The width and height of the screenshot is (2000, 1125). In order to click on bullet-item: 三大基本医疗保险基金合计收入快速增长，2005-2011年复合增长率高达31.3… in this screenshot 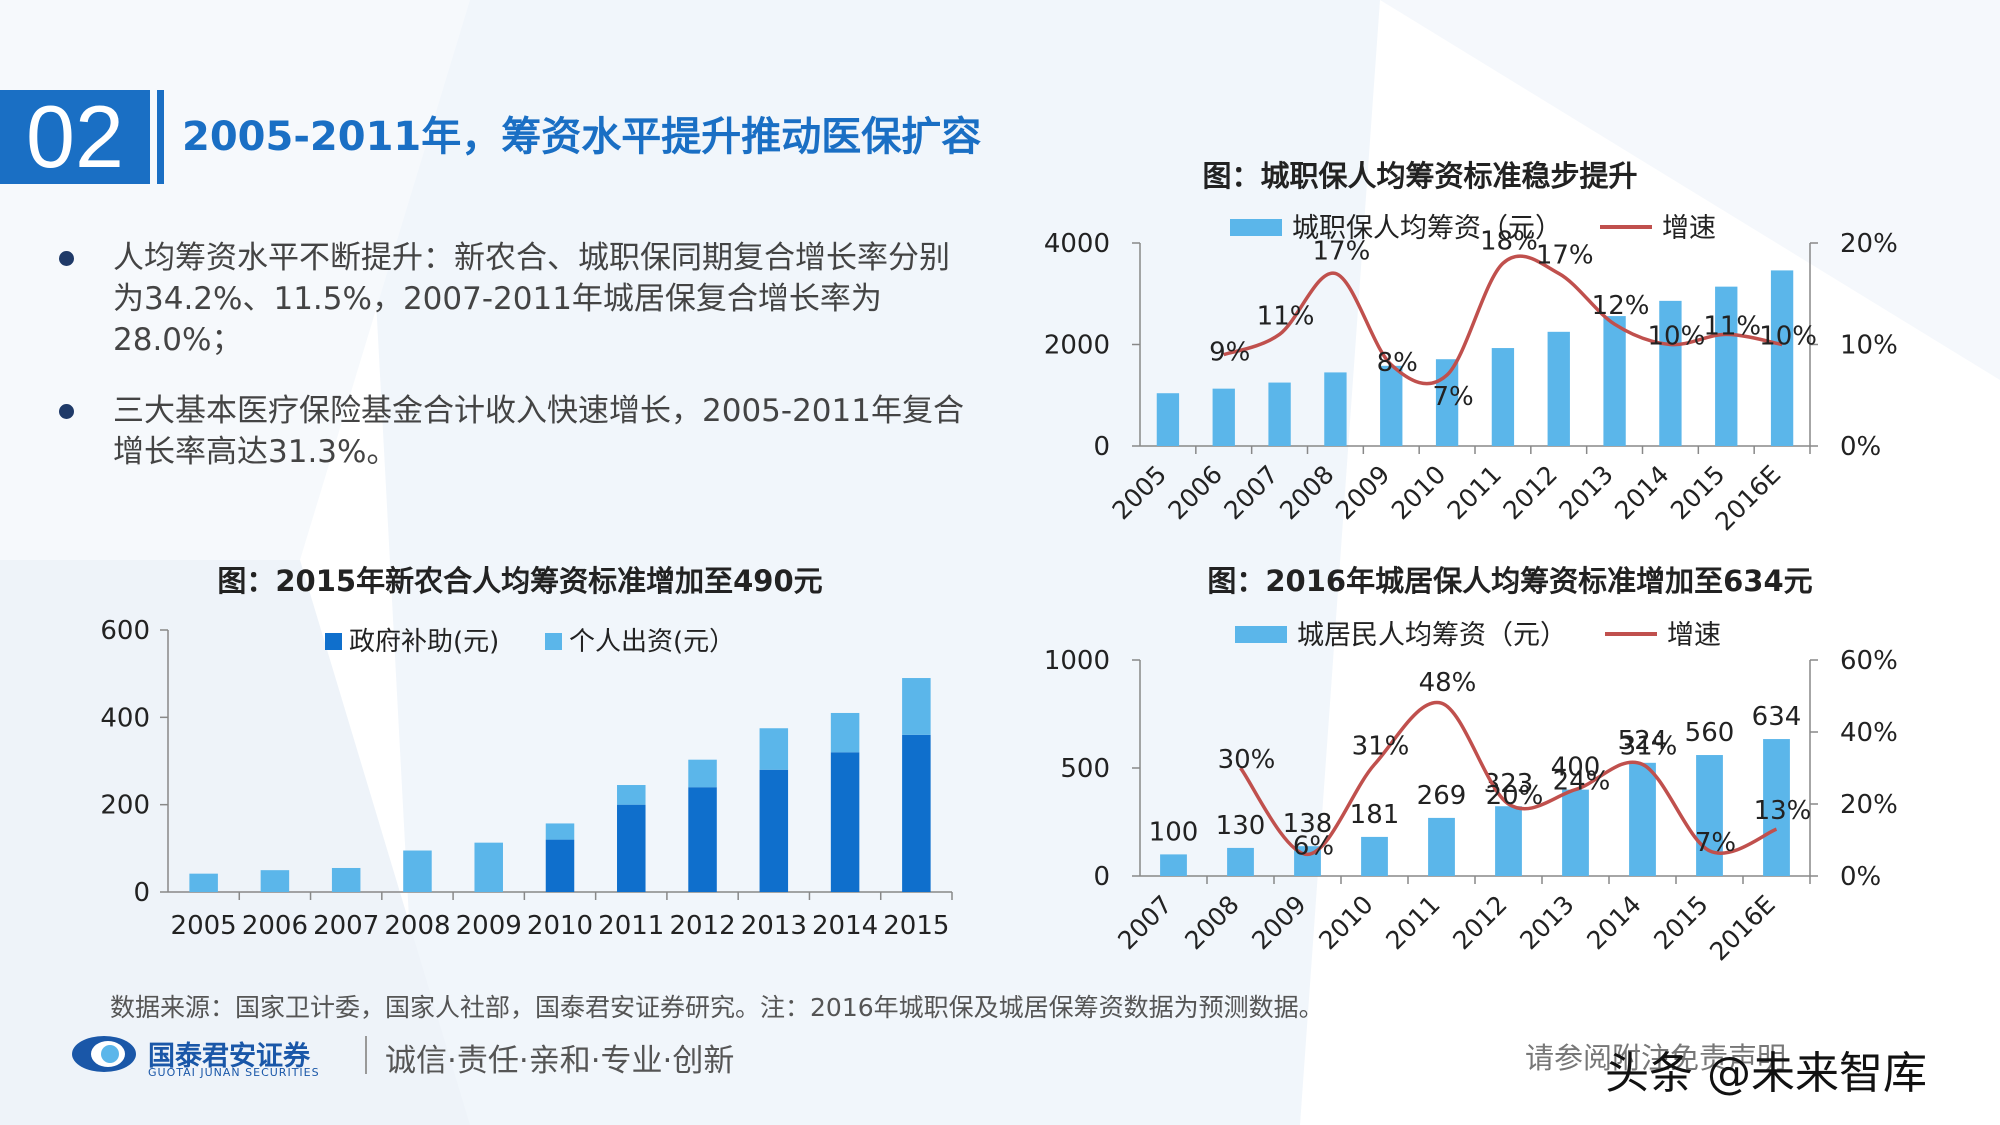, I will do `click(510, 432)`.